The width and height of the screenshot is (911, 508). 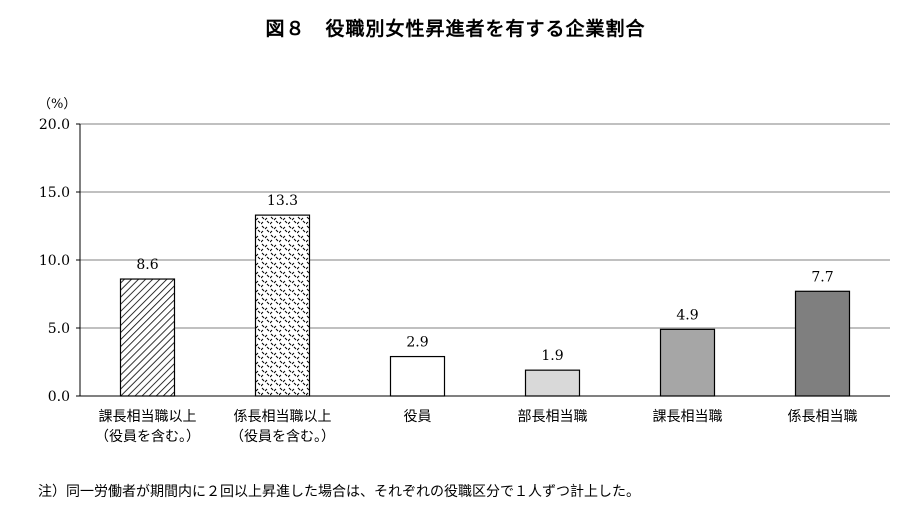 I want to click on data-label: 7.7, so click(x=822, y=277).